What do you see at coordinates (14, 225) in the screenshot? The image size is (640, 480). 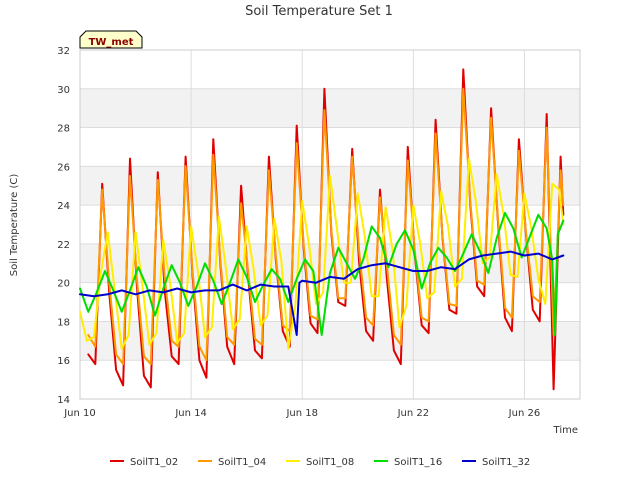 I see `y-axis-label: Soil Temperature (C)` at bounding box center [14, 225].